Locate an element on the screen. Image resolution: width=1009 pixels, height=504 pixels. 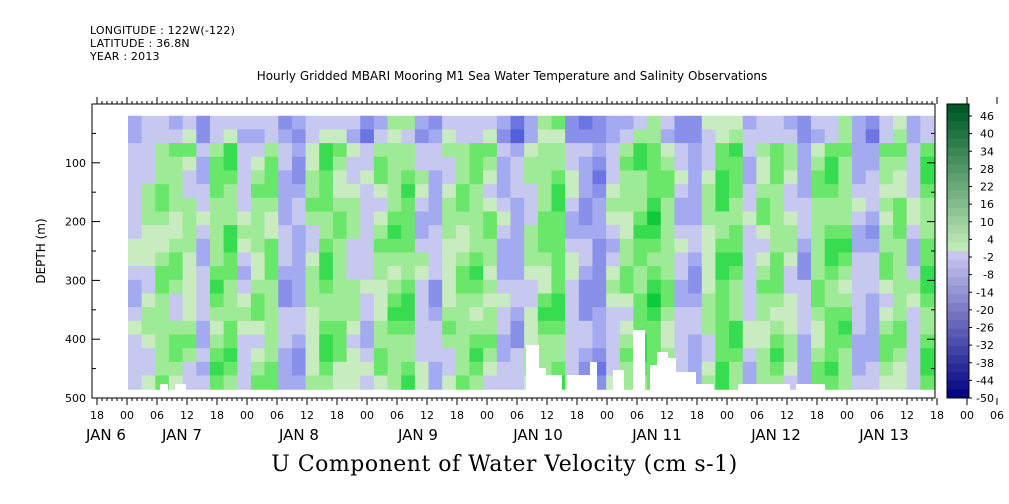
x-tick-label: 00 is located at coordinates (847, 415).